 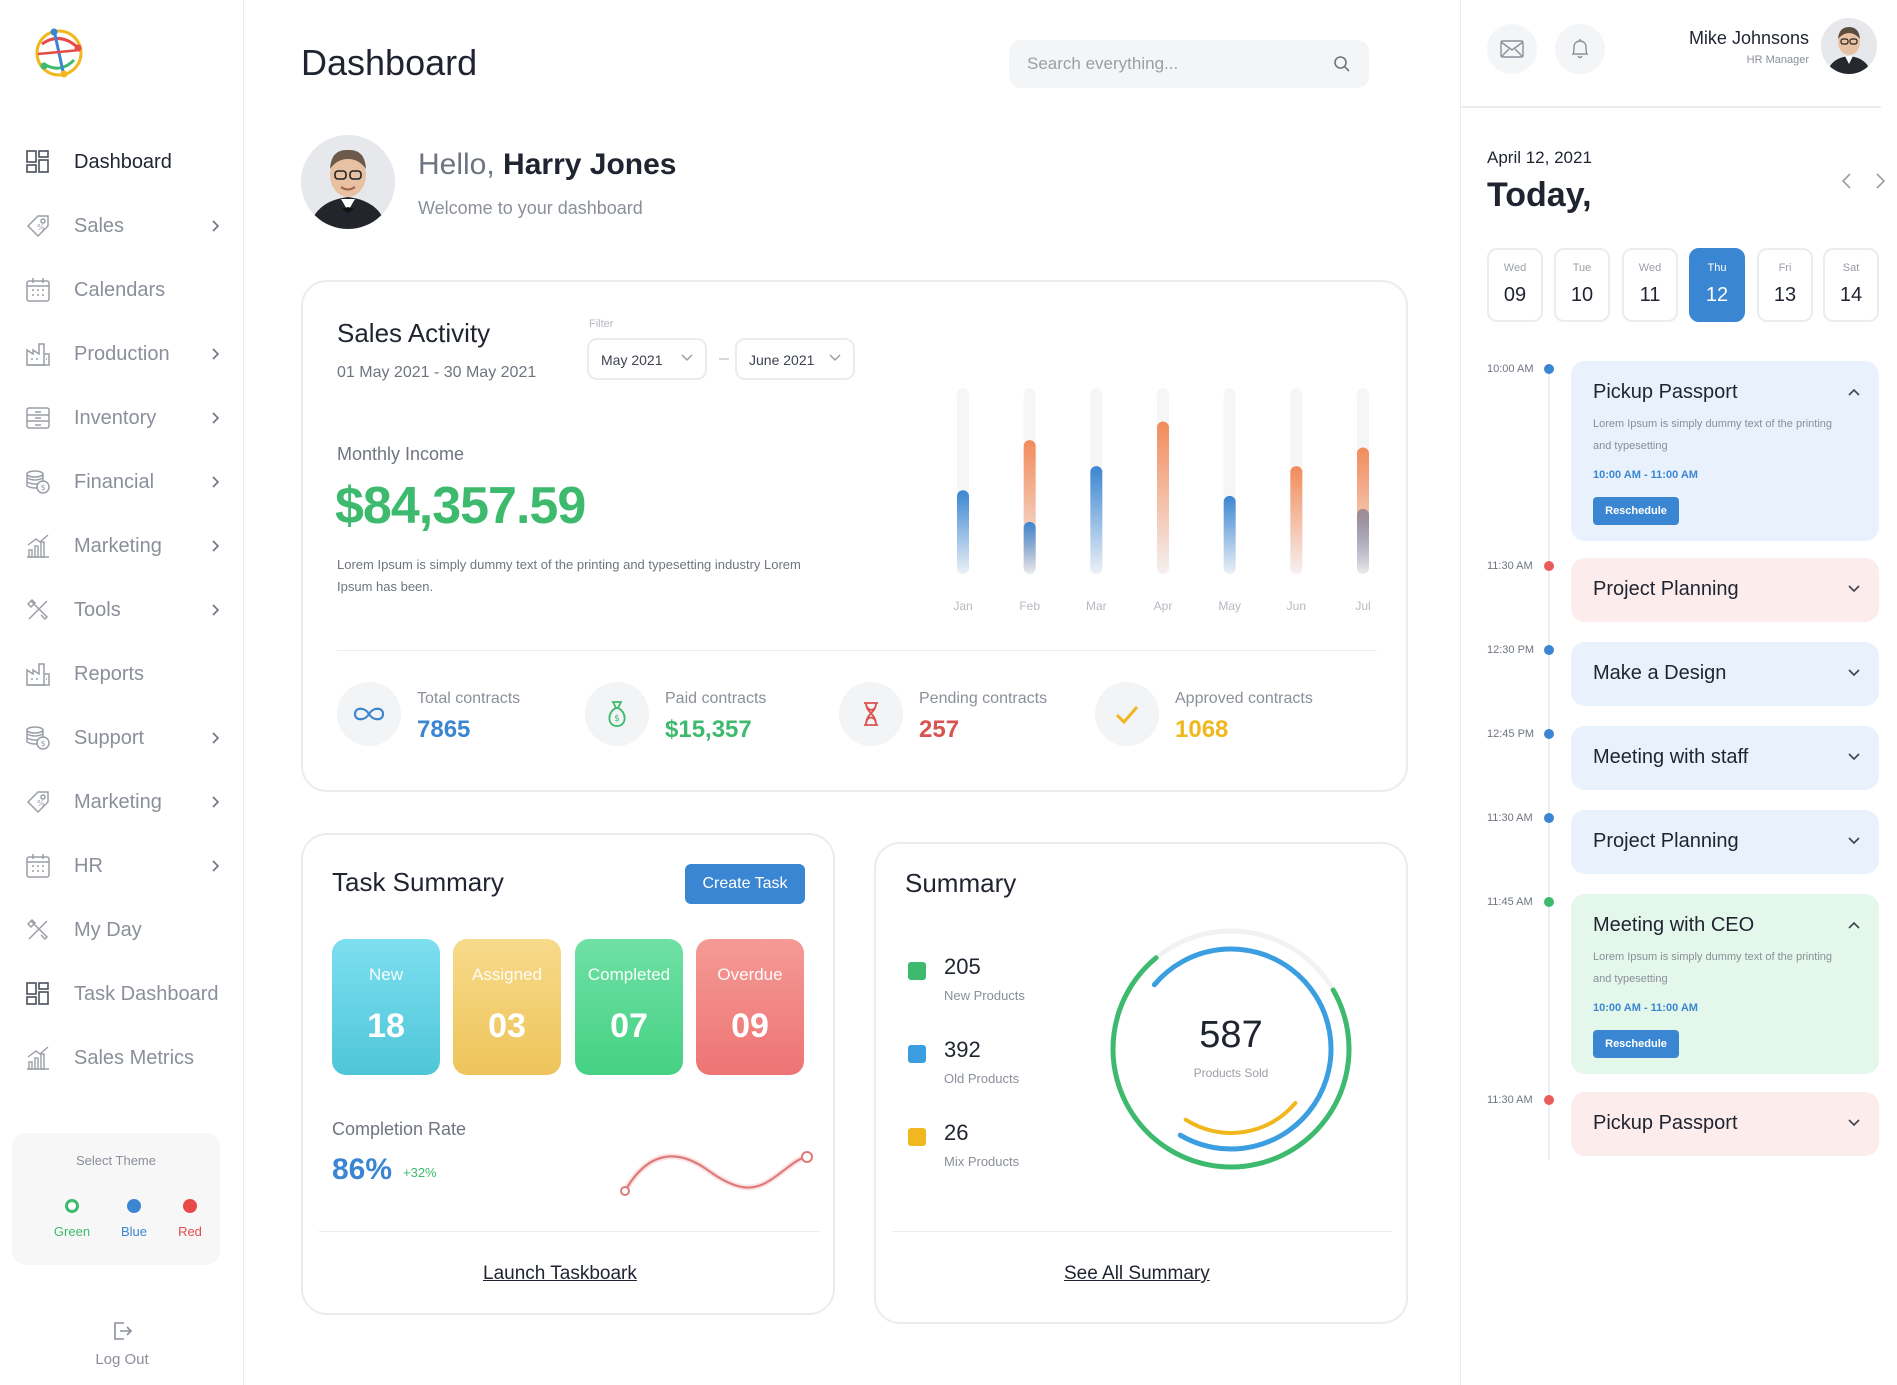 I want to click on sidebar-item-production: Production, so click(x=122, y=354).